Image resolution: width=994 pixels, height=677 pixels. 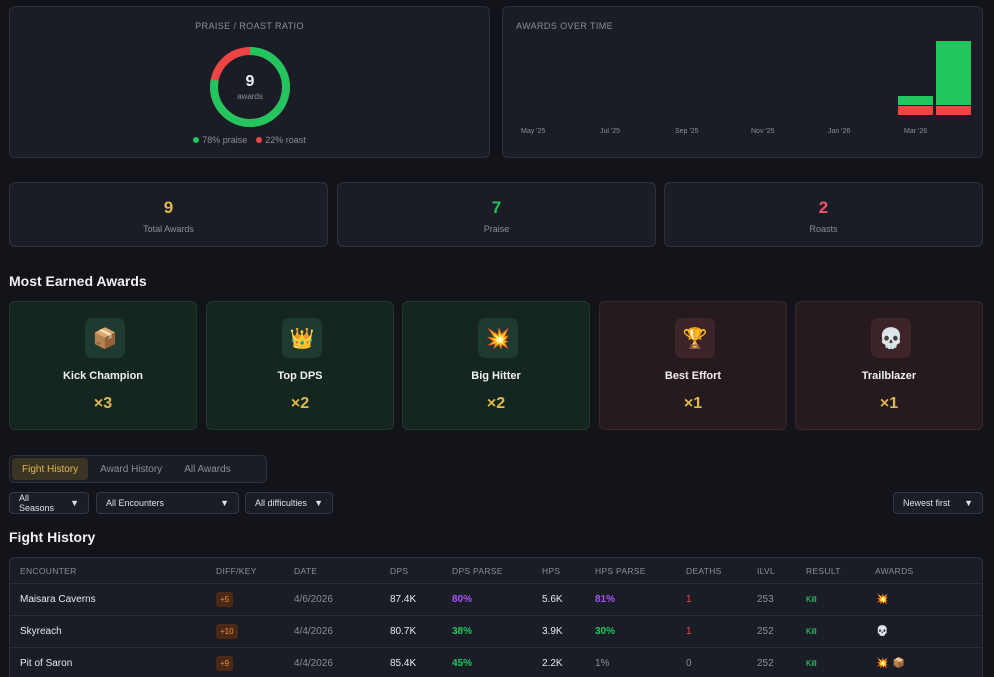 What do you see at coordinates (462, 663) in the screenshot?
I see `cell-dps-parse: 45%` at bounding box center [462, 663].